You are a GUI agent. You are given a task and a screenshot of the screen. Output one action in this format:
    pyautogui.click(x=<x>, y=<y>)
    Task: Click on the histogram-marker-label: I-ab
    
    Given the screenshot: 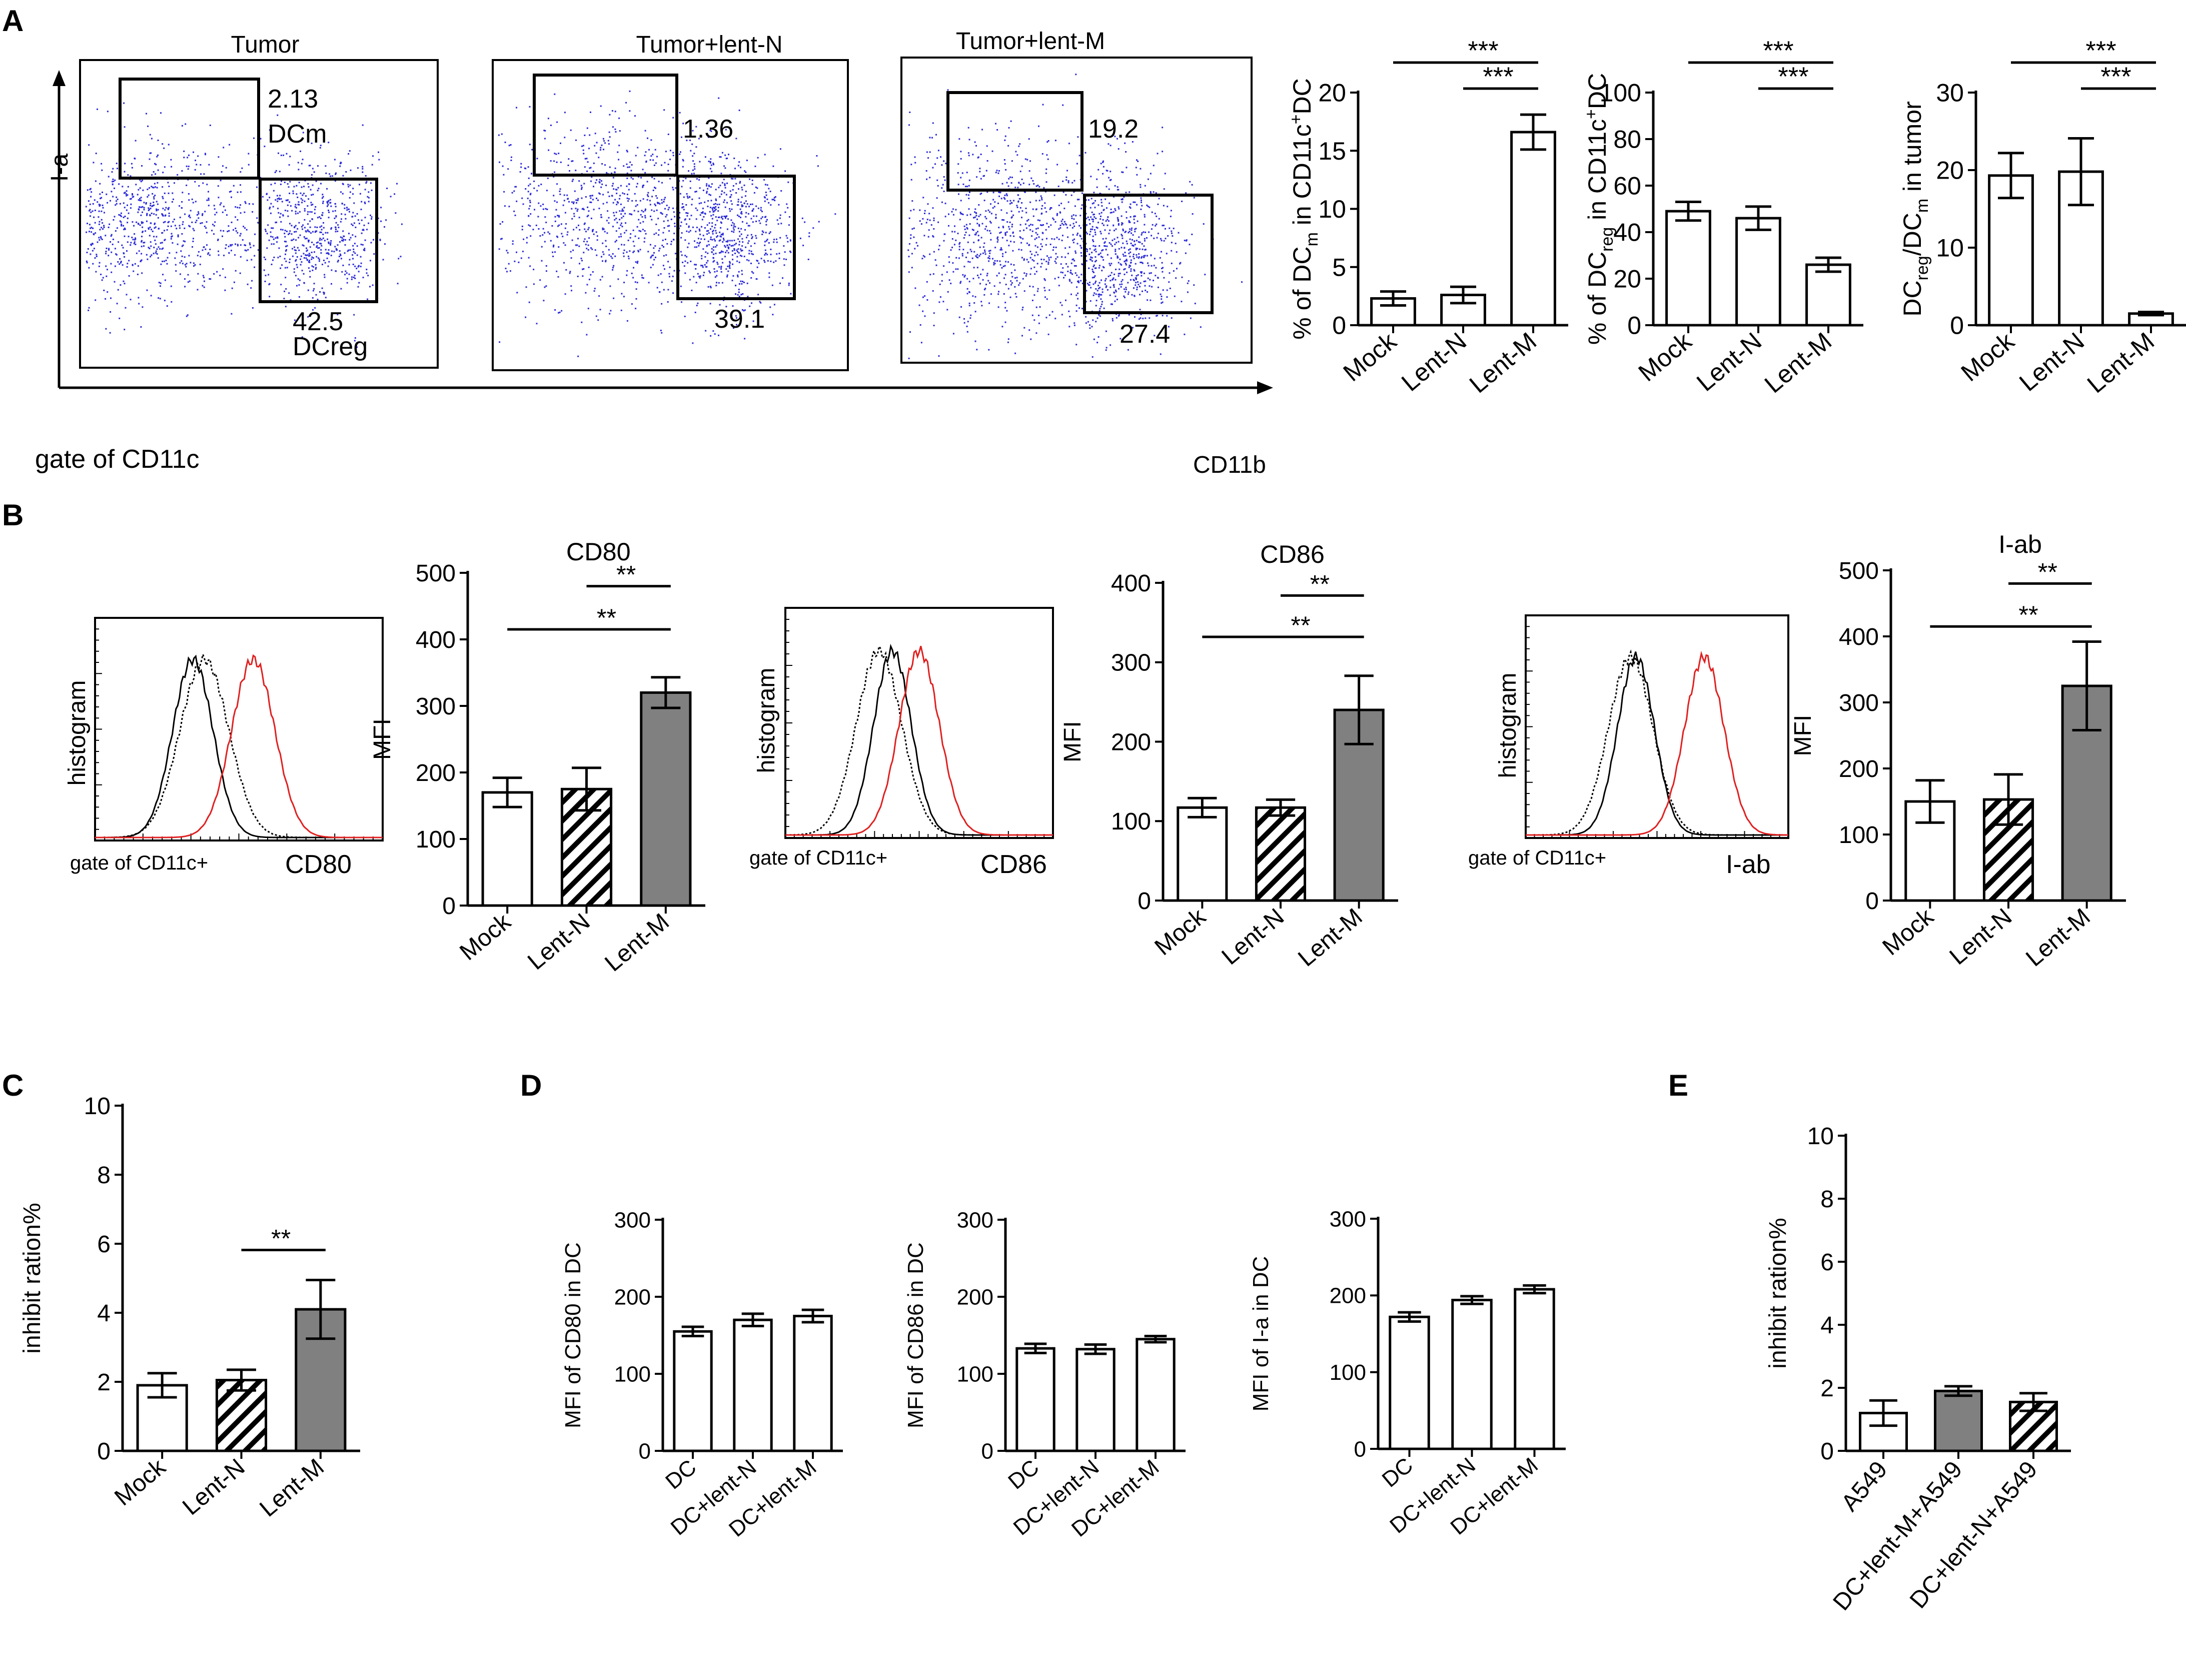 What is the action you would take?
    pyautogui.click(x=1748, y=864)
    